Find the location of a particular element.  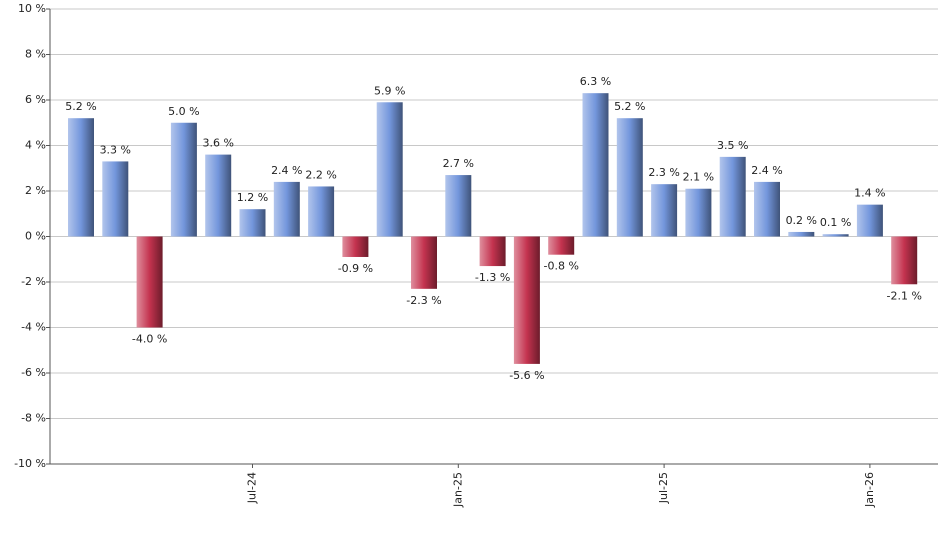

value-label: 3.6 % is located at coordinates (217, 143).